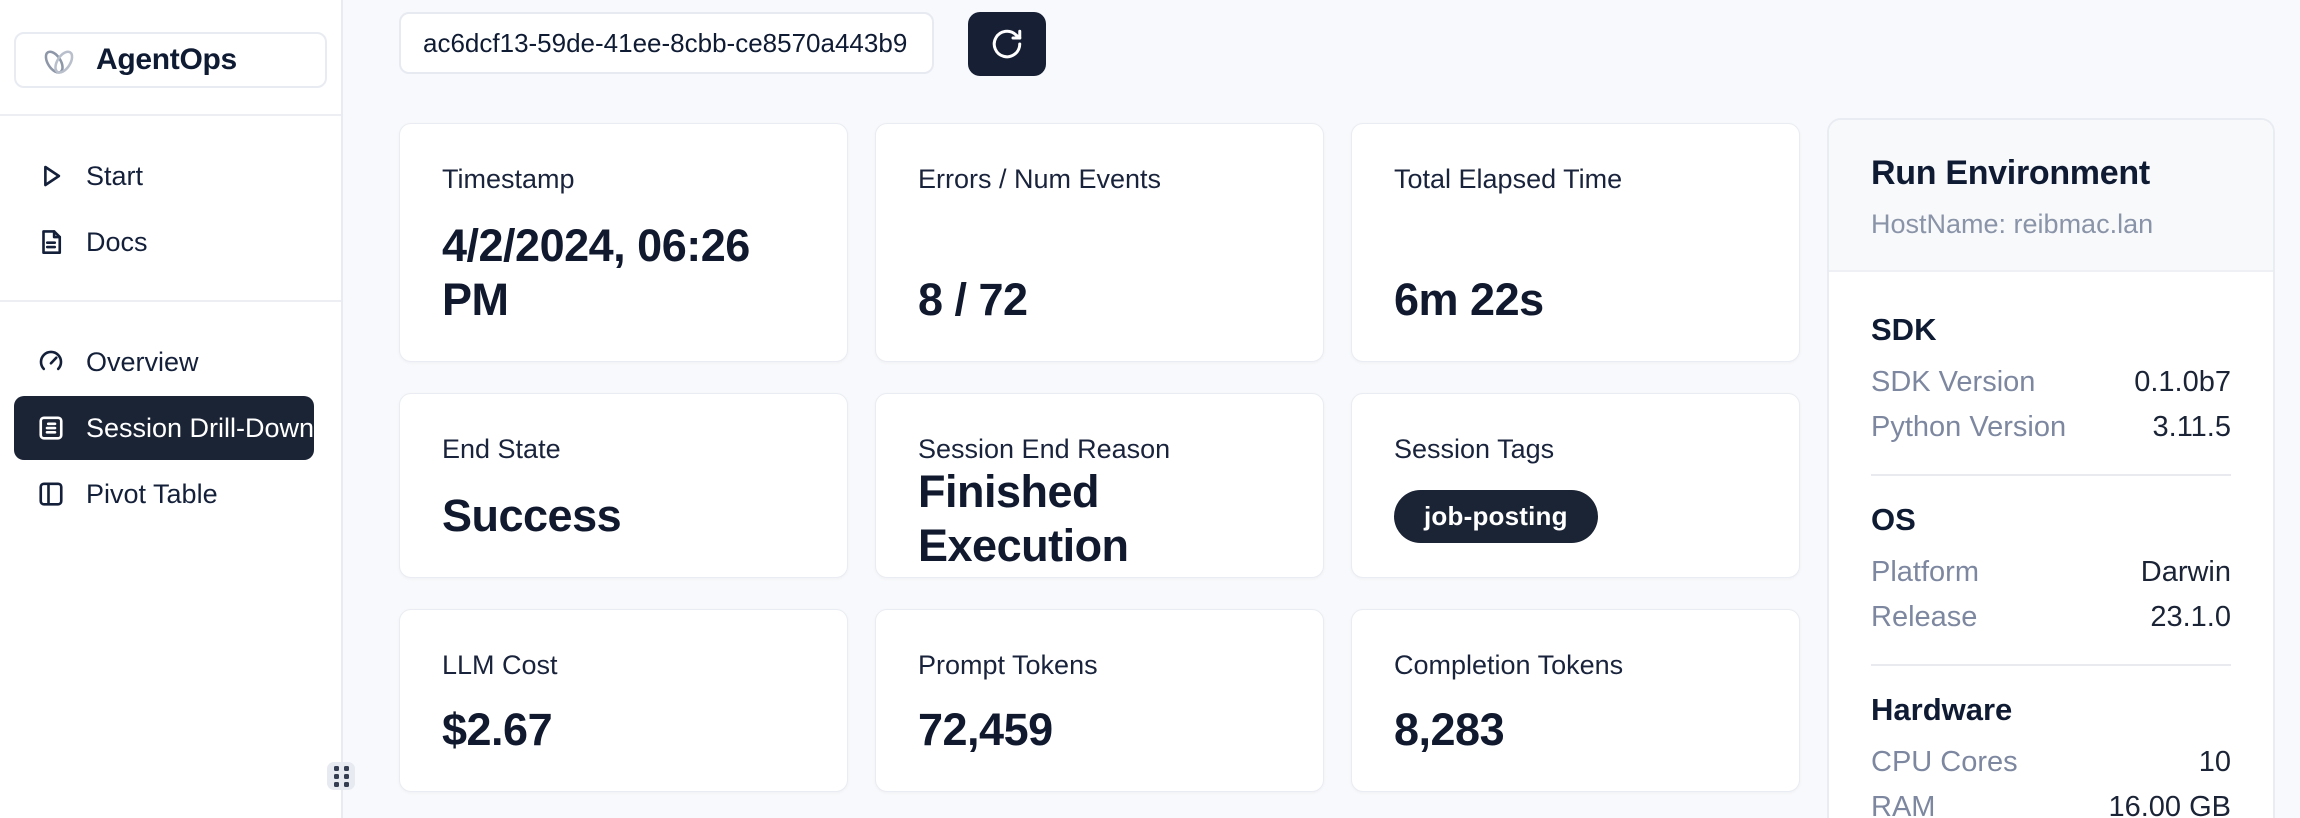 Image resolution: width=2300 pixels, height=818 pixels. What do you see at coordinates (51, 362) in the screenshot?
I see `gauge-icon` at bounding box center [51, 362].